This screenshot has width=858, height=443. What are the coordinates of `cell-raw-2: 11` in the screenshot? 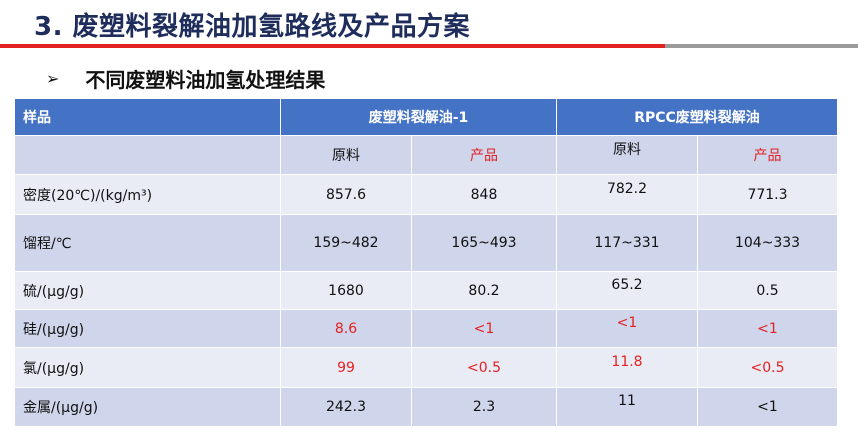 It's located at (627, 407).